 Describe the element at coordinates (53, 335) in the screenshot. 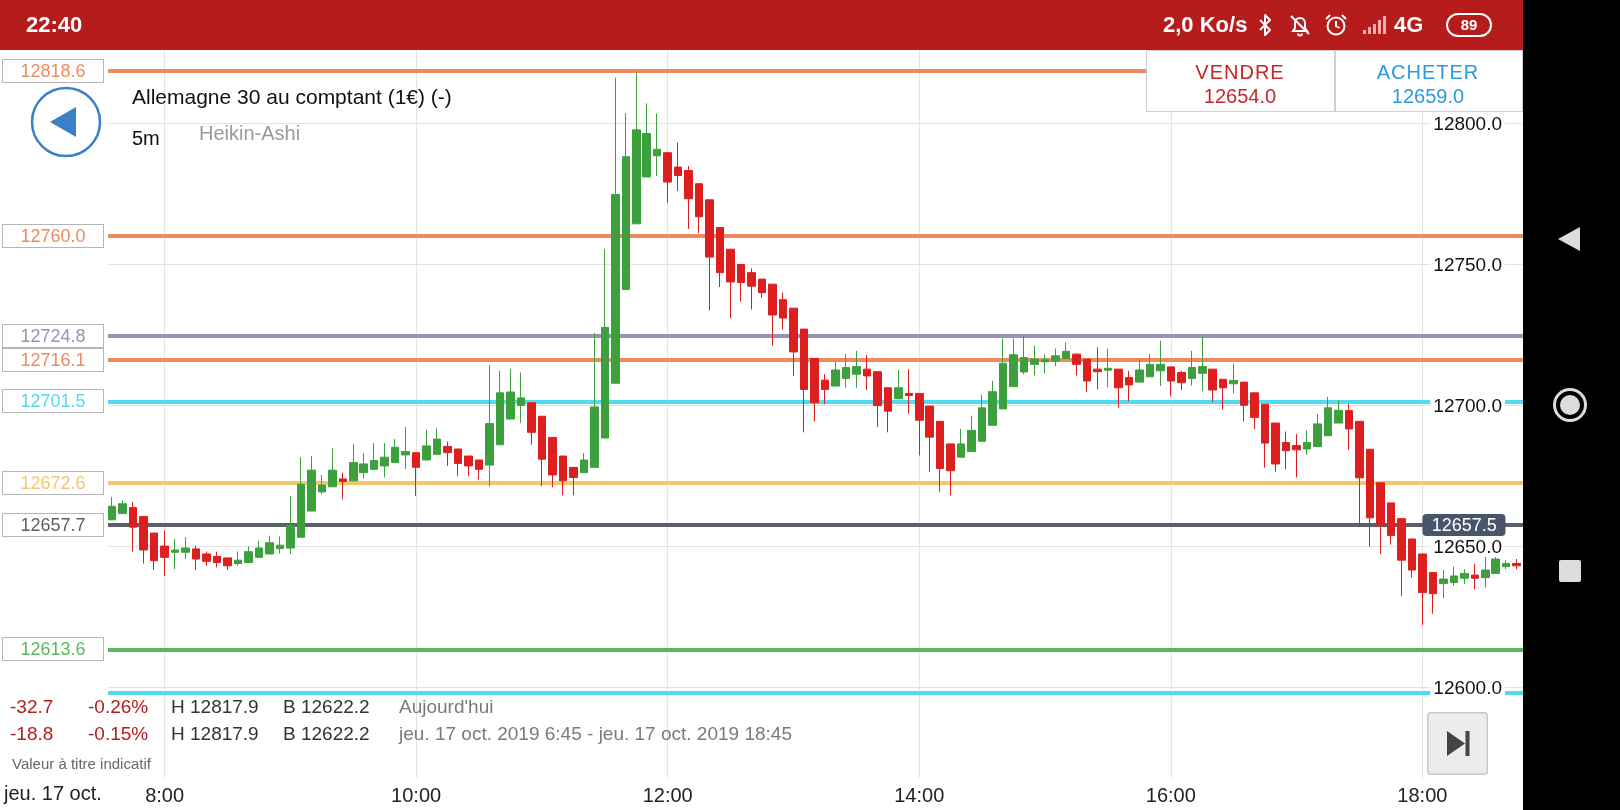

I see `ref-line-label: 12724.8` at that location.